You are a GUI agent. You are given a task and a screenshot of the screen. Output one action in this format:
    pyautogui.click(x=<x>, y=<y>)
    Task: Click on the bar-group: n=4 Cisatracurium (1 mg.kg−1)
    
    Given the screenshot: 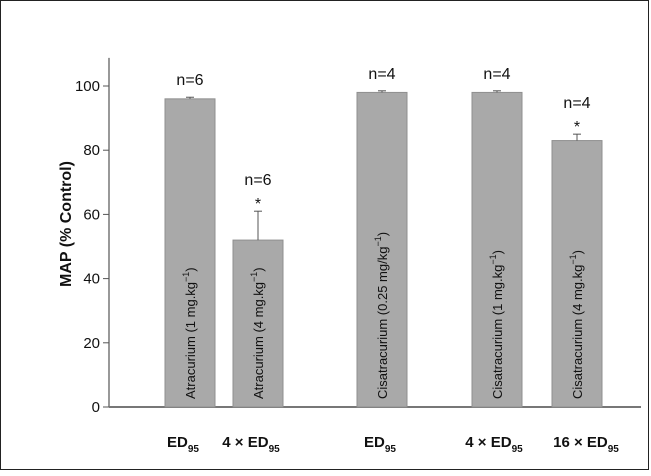 What is the action you would take?
    pyautogui.click(x=497, y=237)
    